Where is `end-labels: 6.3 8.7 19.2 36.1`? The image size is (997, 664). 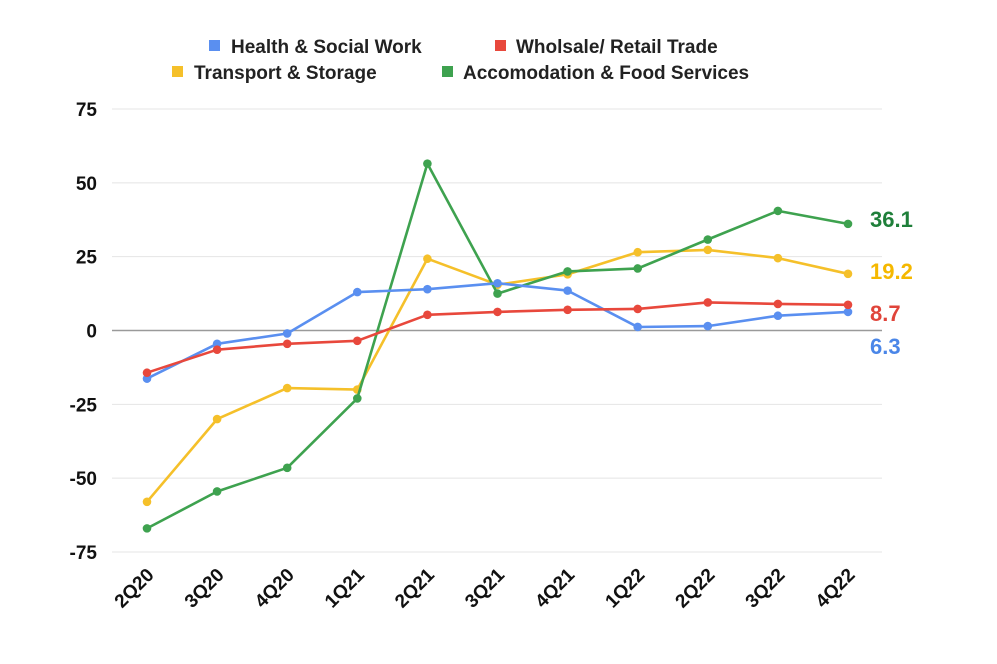
end-labels: 6.3 8.7 19.2 36.1 is located at coordinates (891, 283).